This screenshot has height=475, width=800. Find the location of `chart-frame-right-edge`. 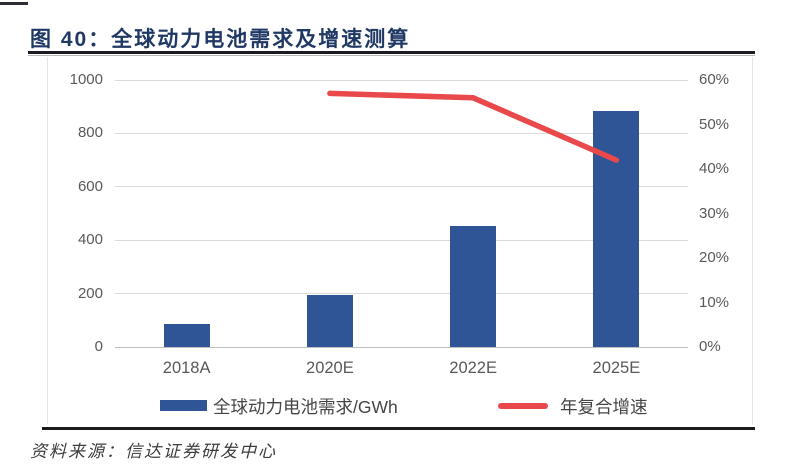

chart-frame-right-edge is located at coordinates (752, 240).